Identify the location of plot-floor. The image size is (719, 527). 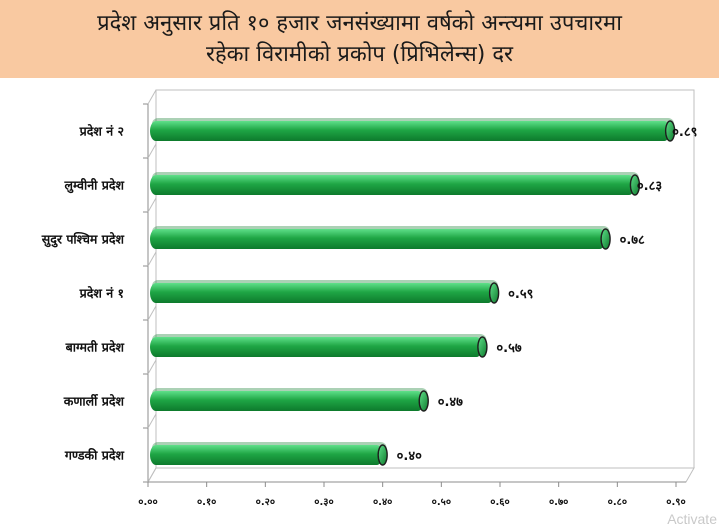
(421, 475).